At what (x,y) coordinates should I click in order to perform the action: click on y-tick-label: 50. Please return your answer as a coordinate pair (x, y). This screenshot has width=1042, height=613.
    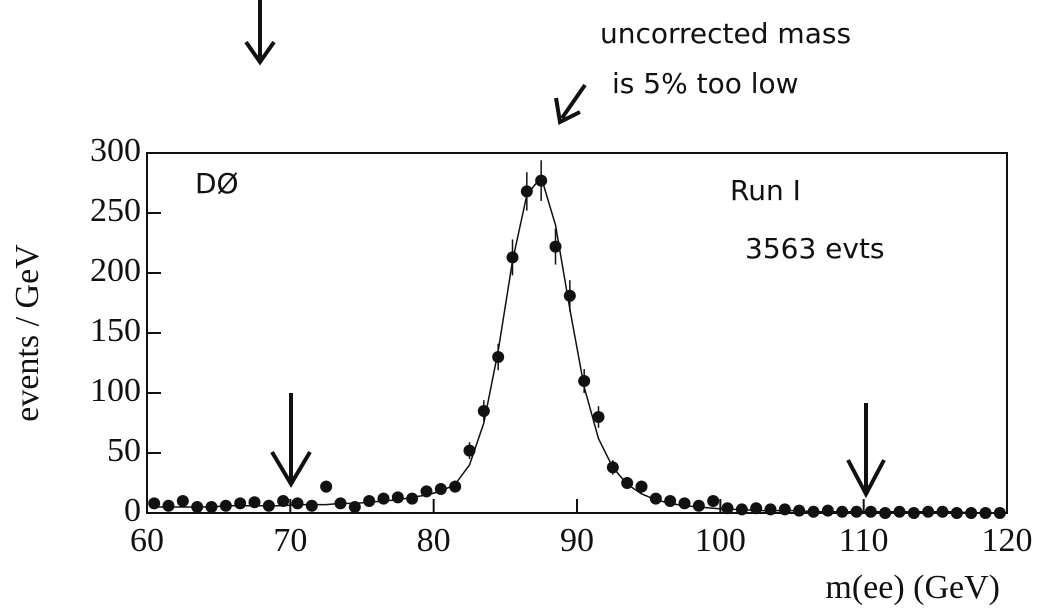
    Looking at the image, I should click on (124, 450).